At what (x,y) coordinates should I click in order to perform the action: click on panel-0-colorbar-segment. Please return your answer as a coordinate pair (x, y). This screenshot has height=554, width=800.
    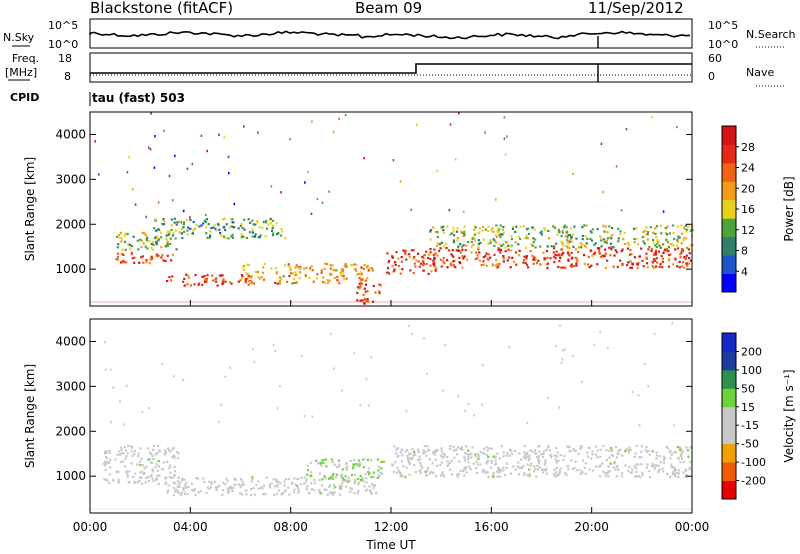
    Looking at the image, I should click on (729, 228).